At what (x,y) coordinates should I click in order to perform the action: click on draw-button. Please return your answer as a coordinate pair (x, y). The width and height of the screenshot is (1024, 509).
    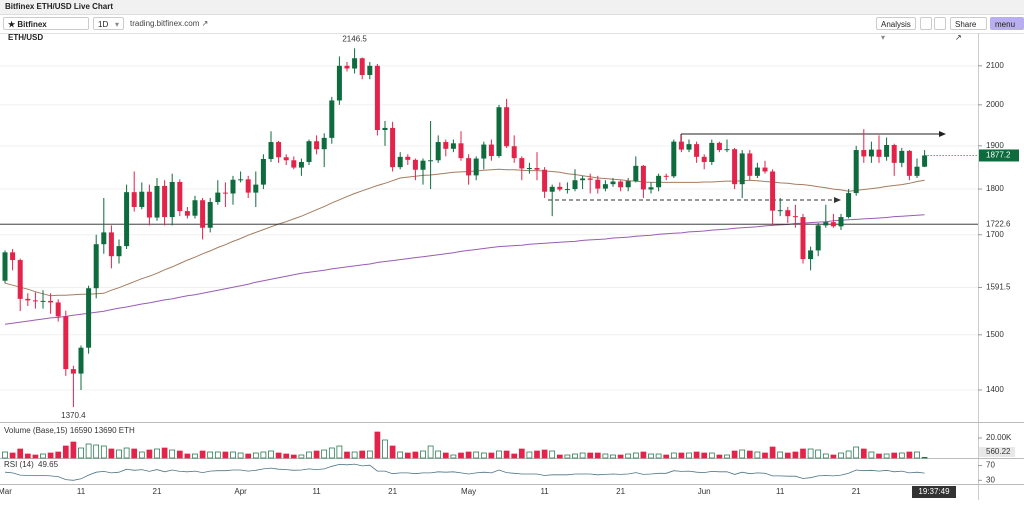
    Looking at the image, I should click on (940, 23).